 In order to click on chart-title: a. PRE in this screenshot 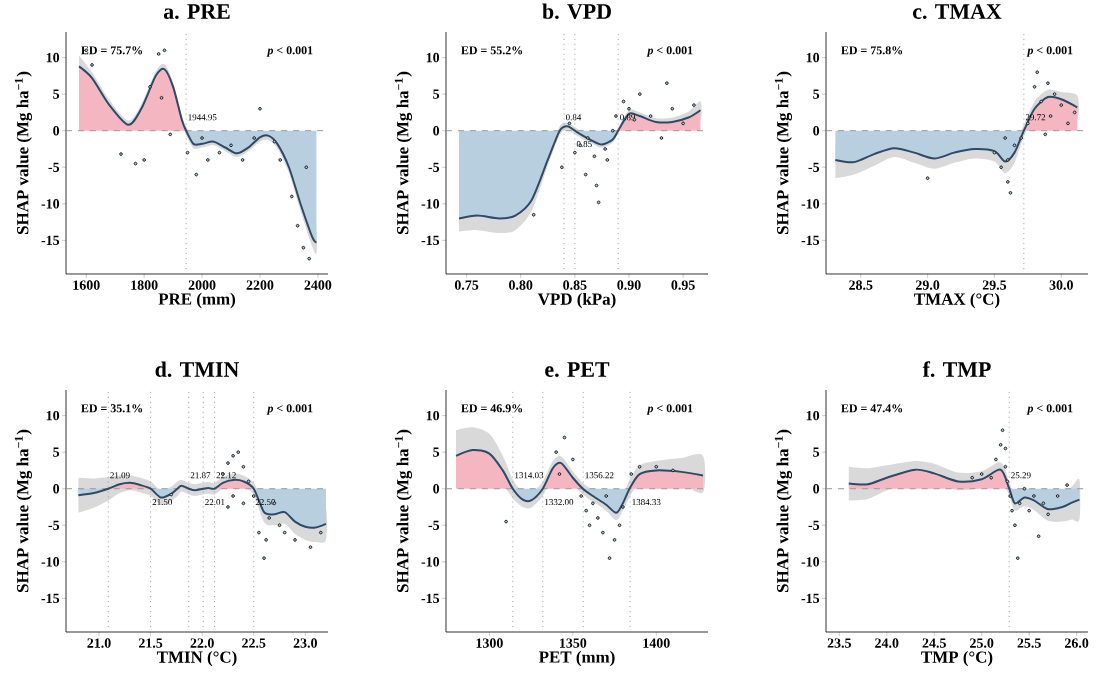, I will do `click(196, 11)`.